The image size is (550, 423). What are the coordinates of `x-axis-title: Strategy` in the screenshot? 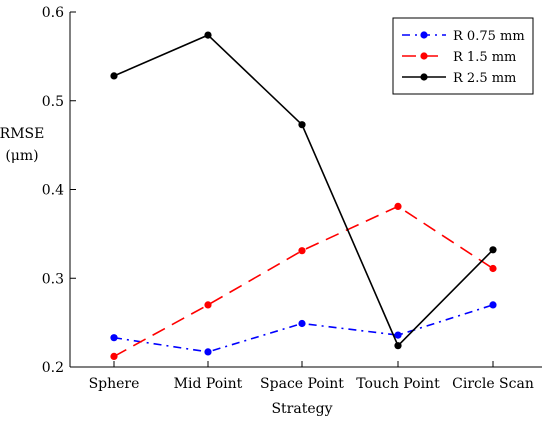 It's located at (301, 409).